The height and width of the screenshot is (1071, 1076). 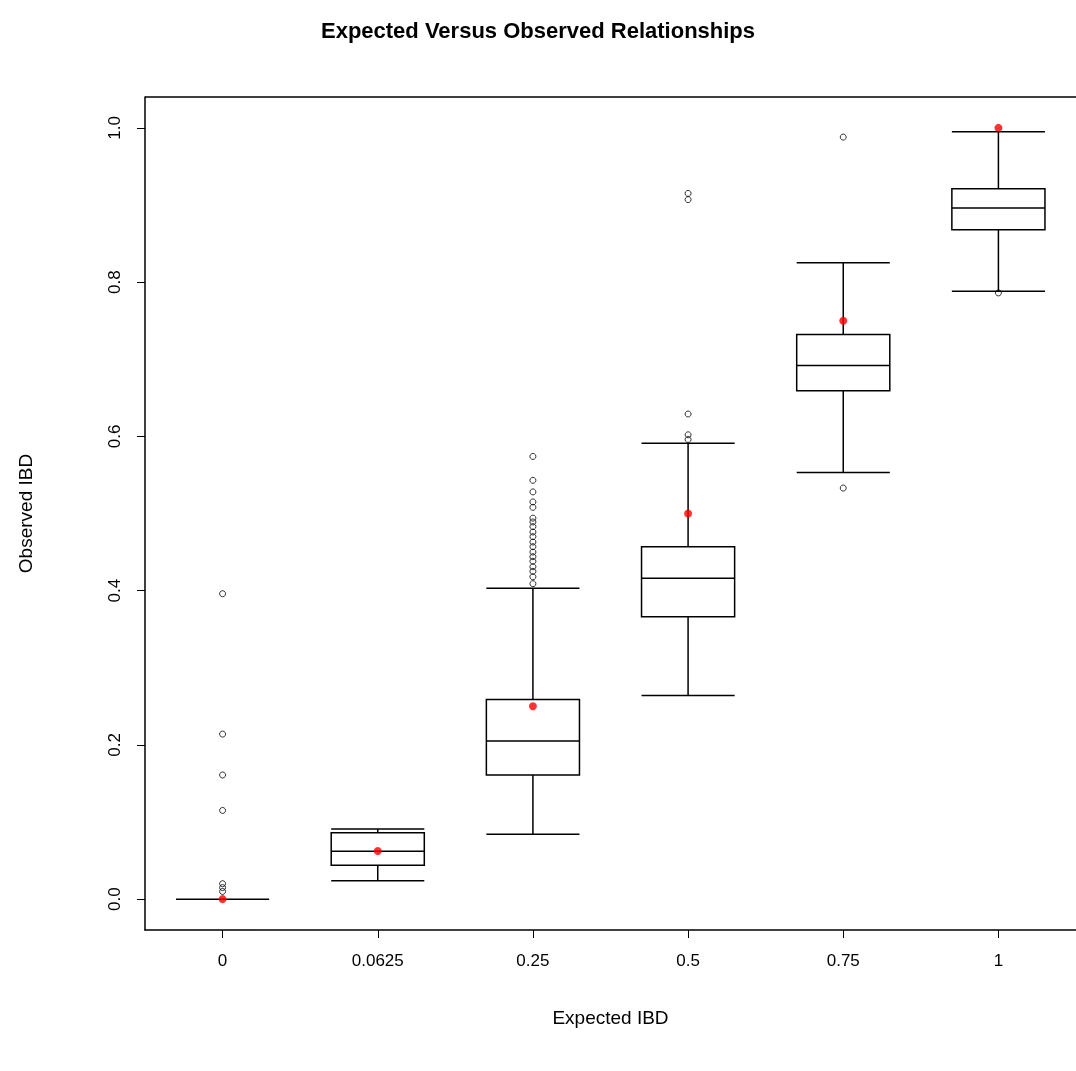 What do you see at coordinates (25, 513) in the screenshot?
I see `y-axis-title: Observed IBD` at bounding box center [25, 513].